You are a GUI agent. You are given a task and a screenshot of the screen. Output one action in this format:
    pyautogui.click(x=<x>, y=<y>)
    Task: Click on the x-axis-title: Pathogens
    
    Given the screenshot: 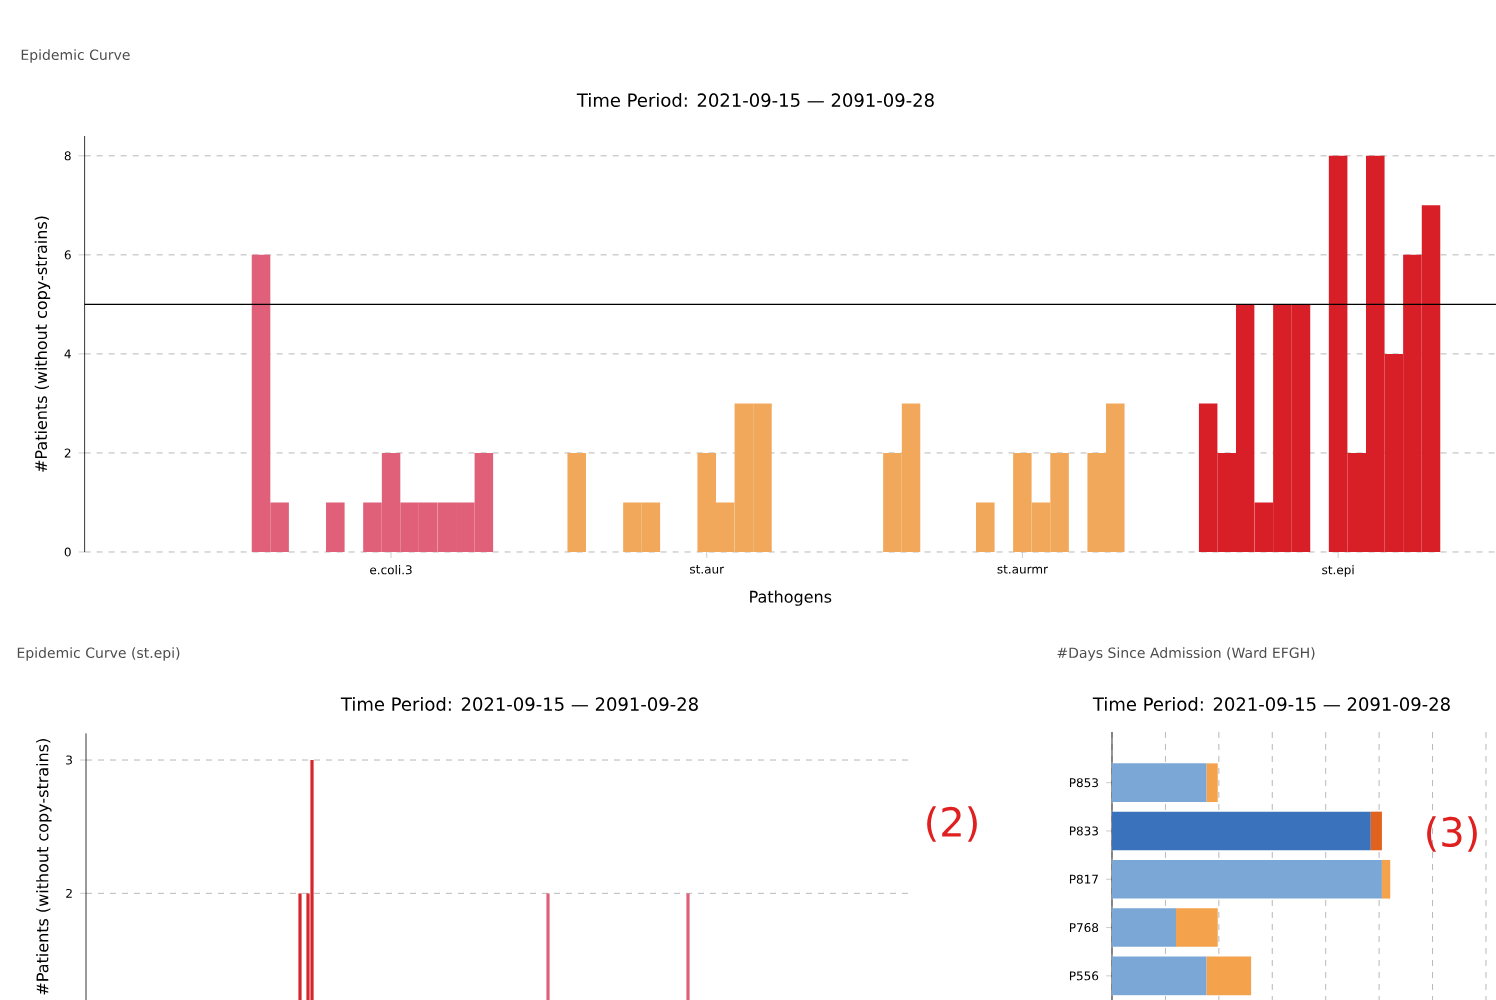 What is the action you would take?
    pyautogui.click(x=791, y=598)
    